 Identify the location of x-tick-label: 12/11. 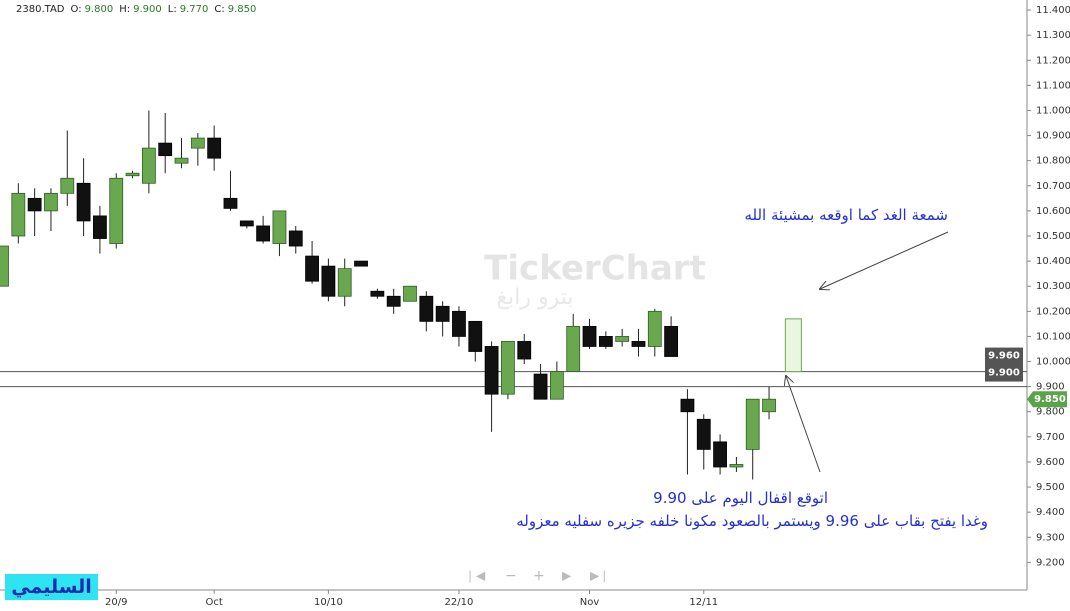
(703, 602).